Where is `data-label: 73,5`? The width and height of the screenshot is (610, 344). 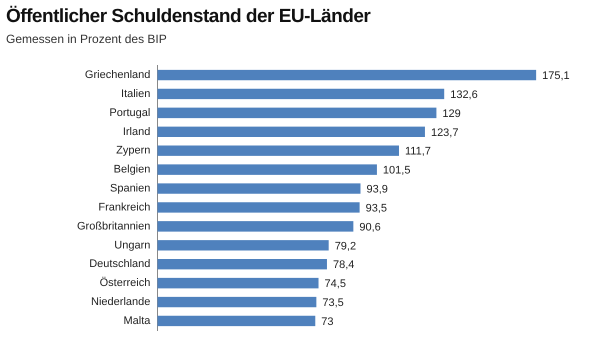
data-label: 73,5 is located at coordinates (333, 303).